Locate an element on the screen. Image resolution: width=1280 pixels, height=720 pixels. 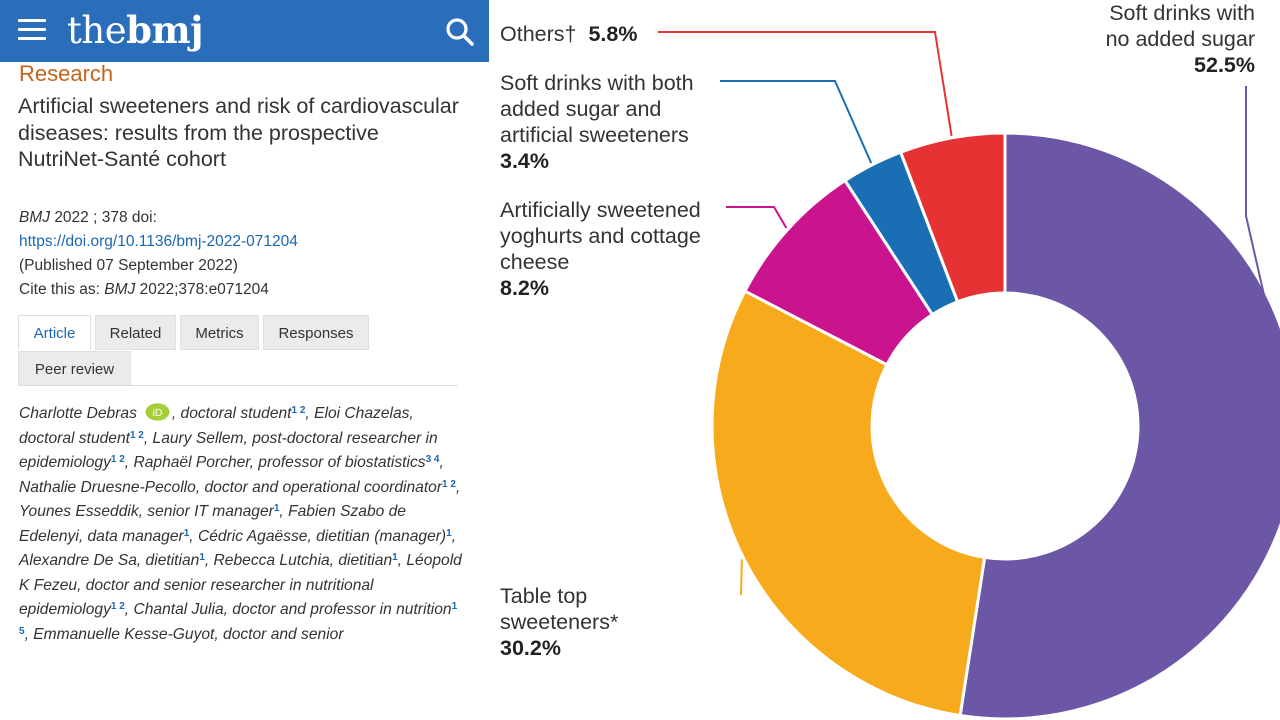
cite-journal: BMJ is located at coordinates (120, 289).